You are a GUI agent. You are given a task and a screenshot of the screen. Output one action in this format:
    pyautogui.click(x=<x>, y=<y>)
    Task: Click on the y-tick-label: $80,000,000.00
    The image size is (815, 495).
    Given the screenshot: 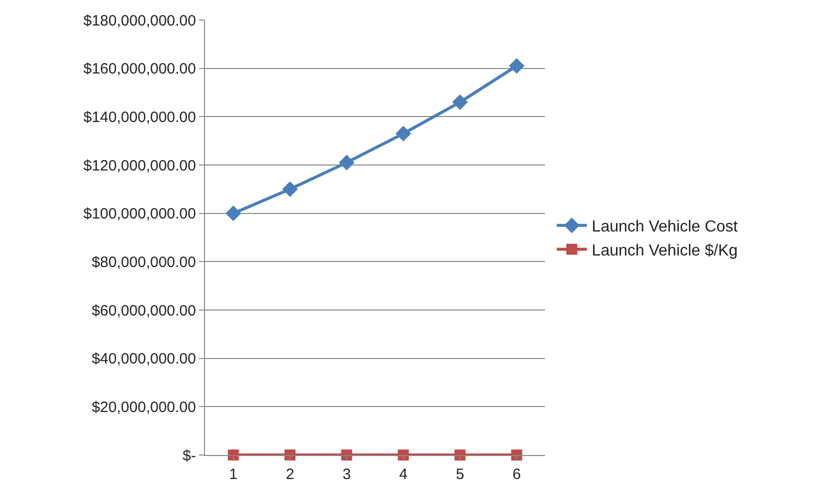 What is the action you would take?
    pyautogui.click(x=144, y=262)
    